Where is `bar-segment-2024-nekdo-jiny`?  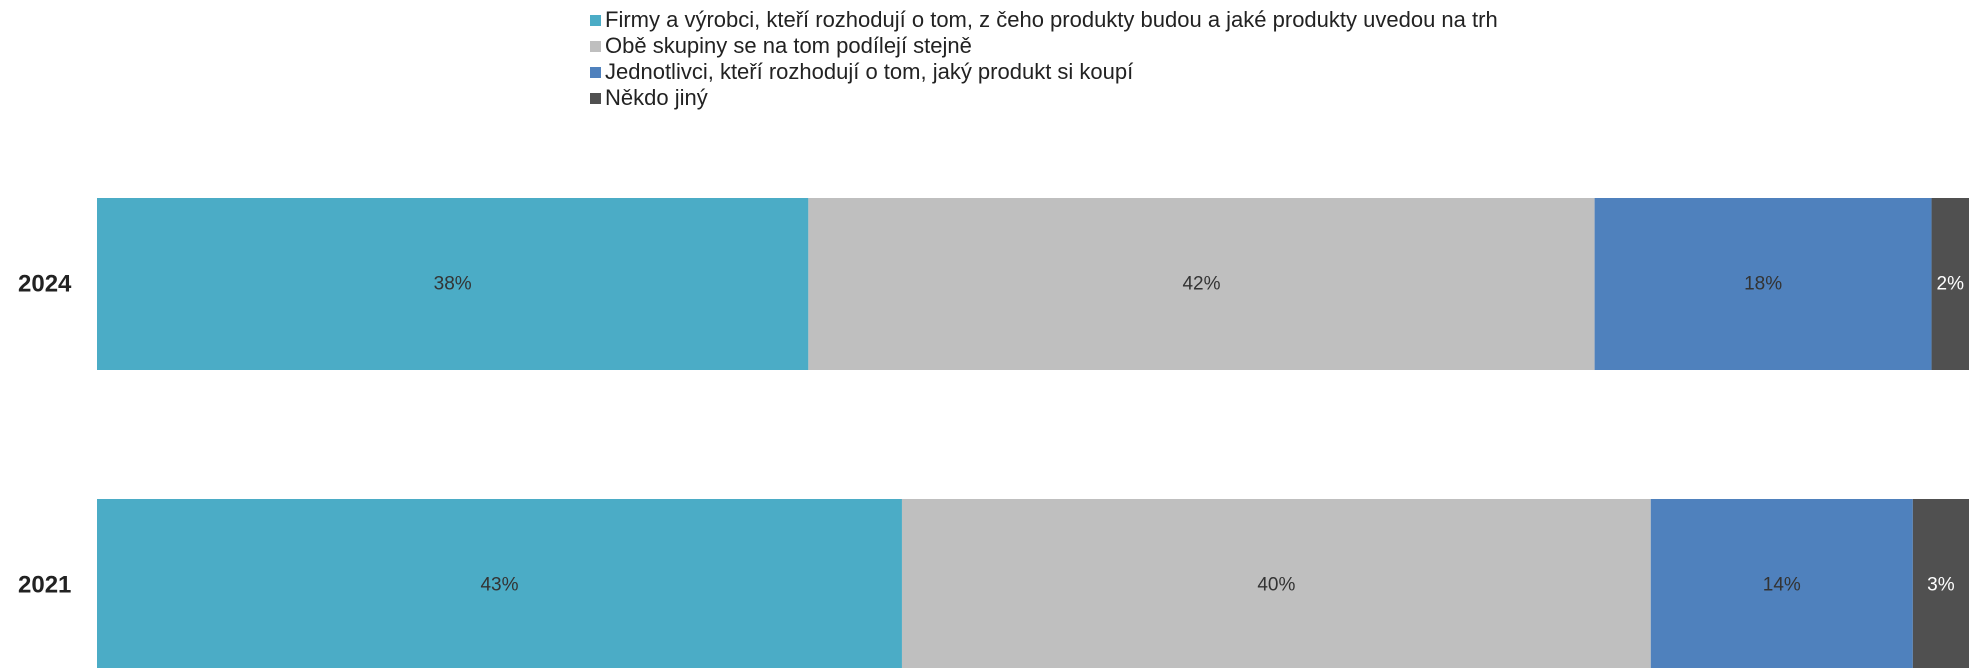 bar-segment-2024-nekdo-jiny is located at coordinates (1950, 284).